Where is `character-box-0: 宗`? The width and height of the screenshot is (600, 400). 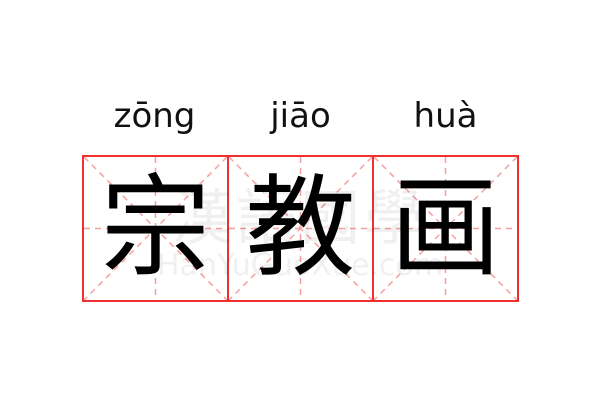
character-box-0: 宗 is located at coordinates (155, 228).